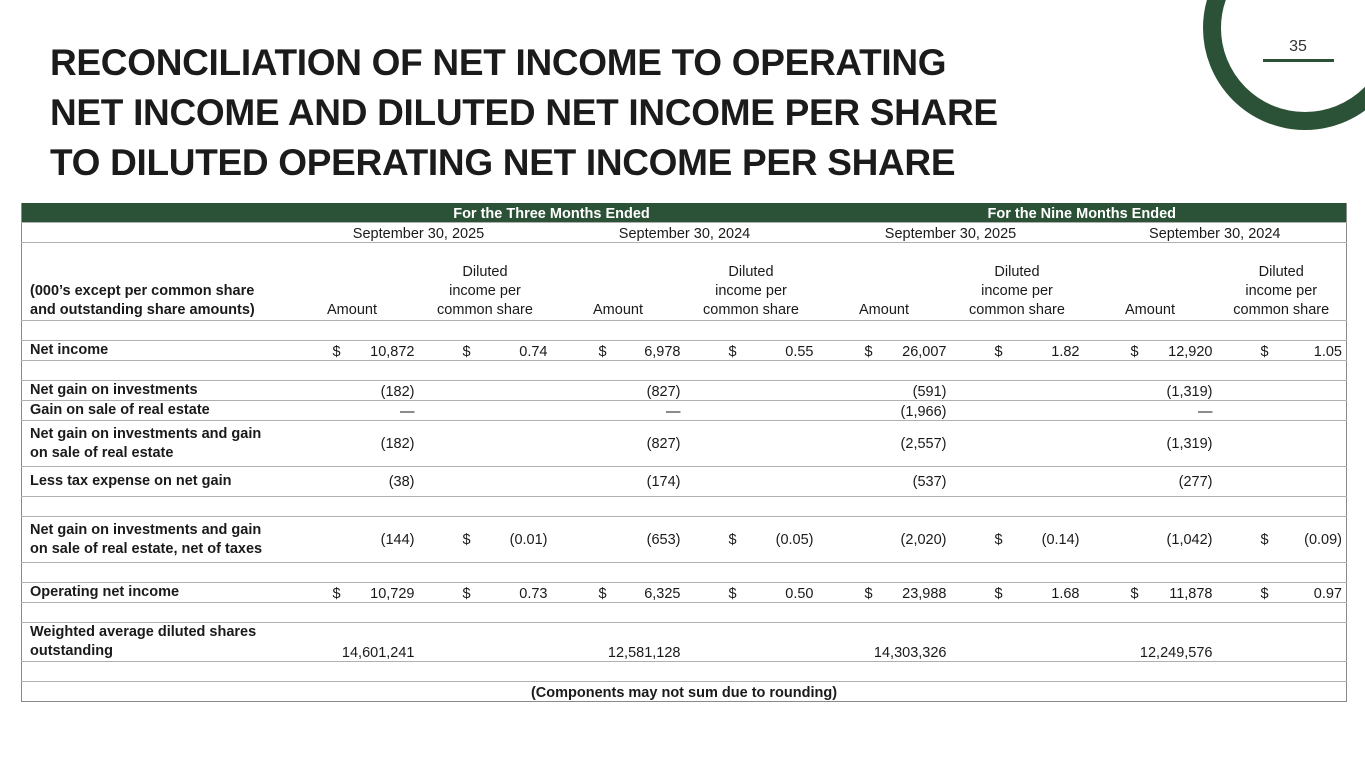  I want to click on amount-cell: (277), so click(1150, 481).